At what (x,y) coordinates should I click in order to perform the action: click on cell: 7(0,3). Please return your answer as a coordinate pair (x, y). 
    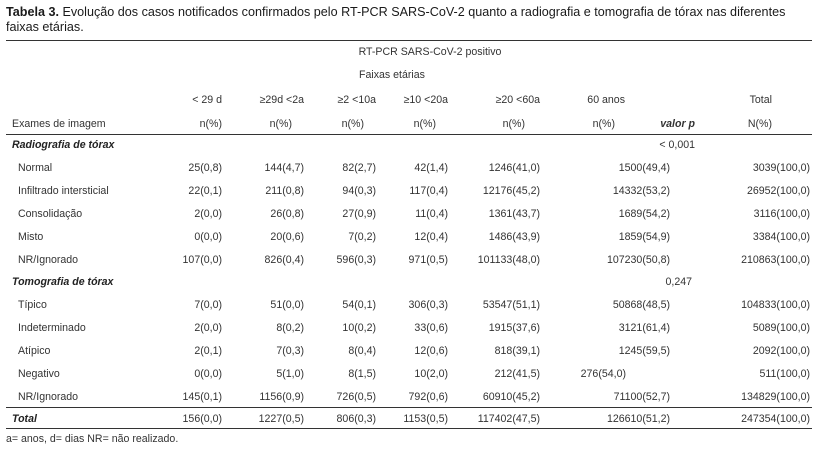
    Looking at the image, I should click on (290, 351).